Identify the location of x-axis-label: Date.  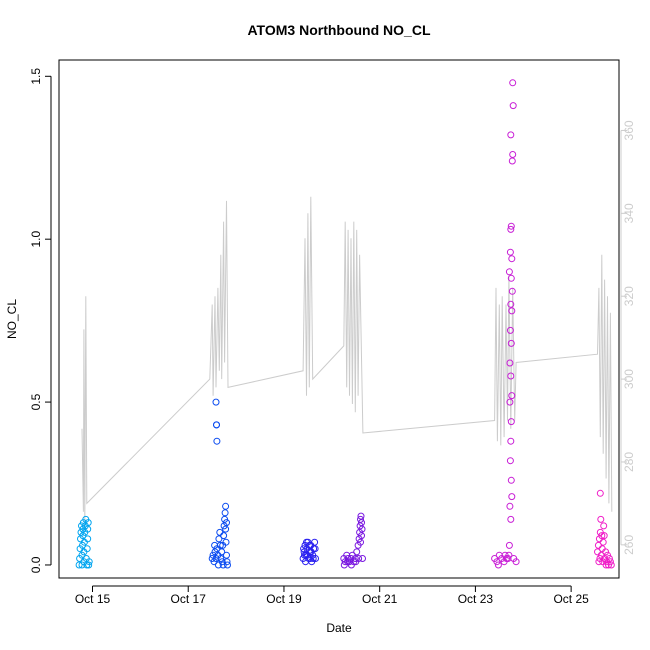
(339, 628).